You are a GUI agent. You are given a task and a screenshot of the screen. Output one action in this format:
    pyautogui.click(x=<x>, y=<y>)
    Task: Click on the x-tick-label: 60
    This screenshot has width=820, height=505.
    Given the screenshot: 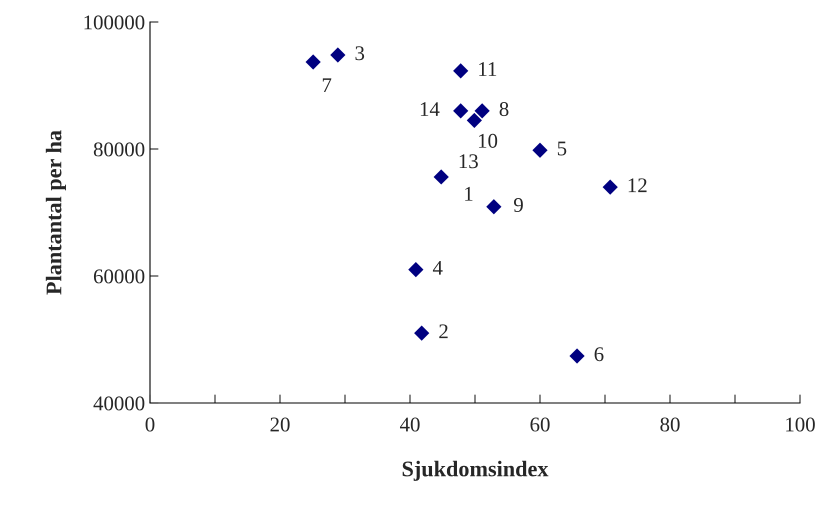 What is the action you would take?
    pyautogui.click(x=540, y=424)
    